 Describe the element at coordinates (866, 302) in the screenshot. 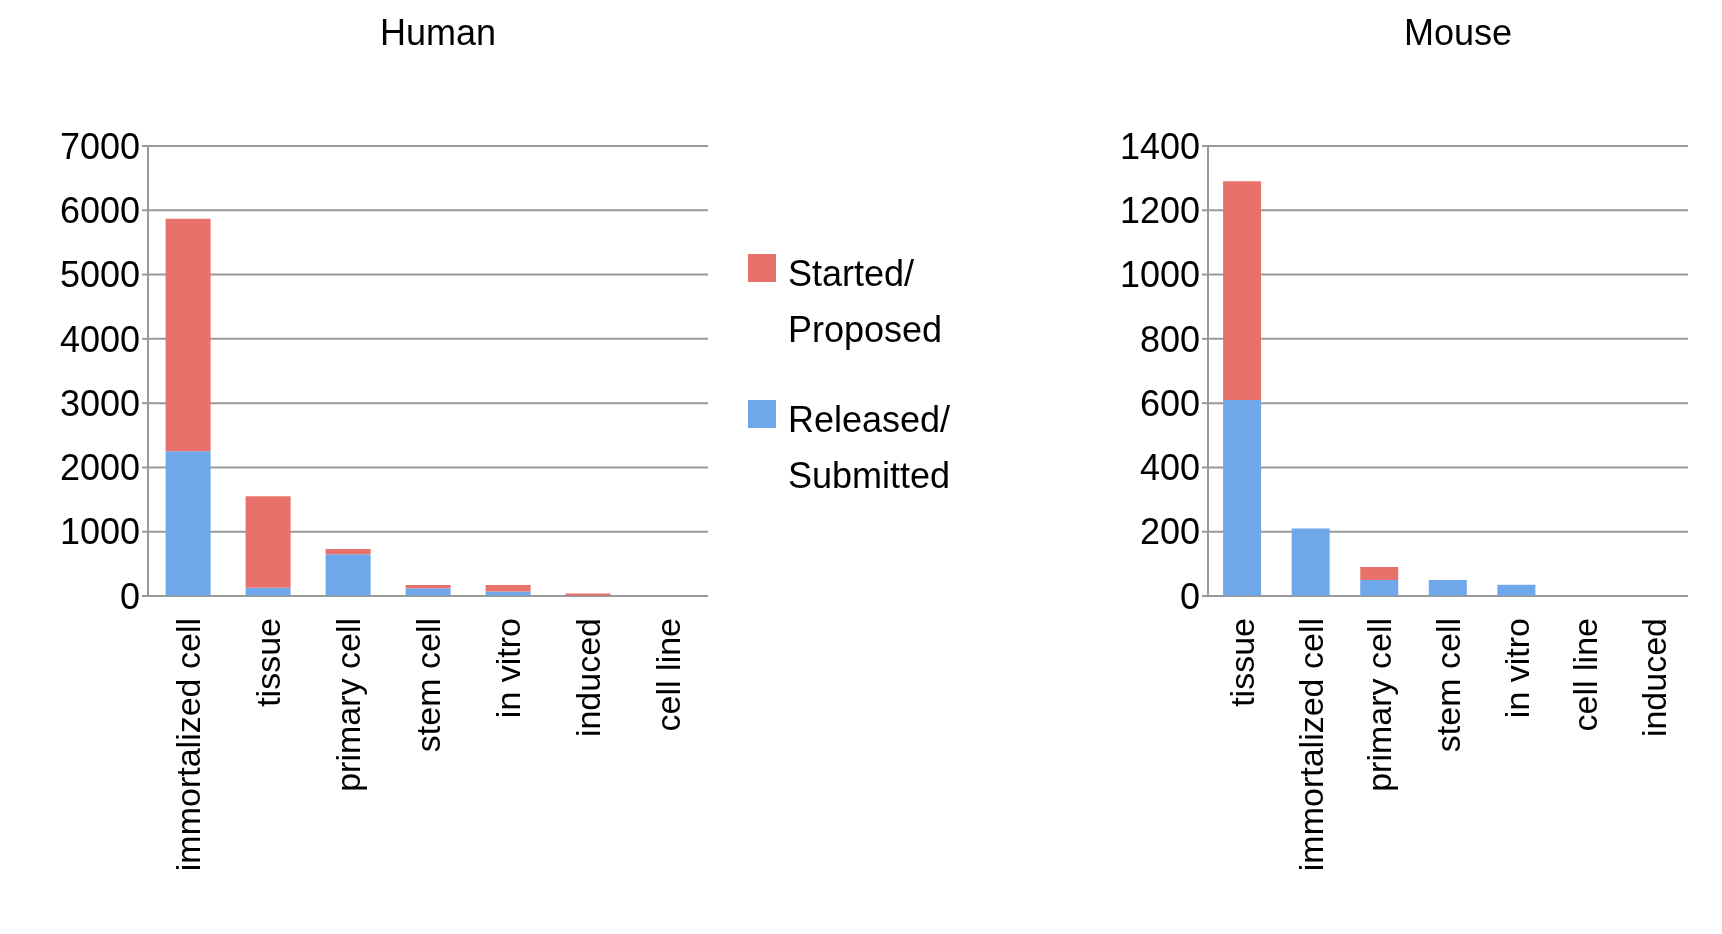

I see `legend-label: Started/Proposed` at that location.